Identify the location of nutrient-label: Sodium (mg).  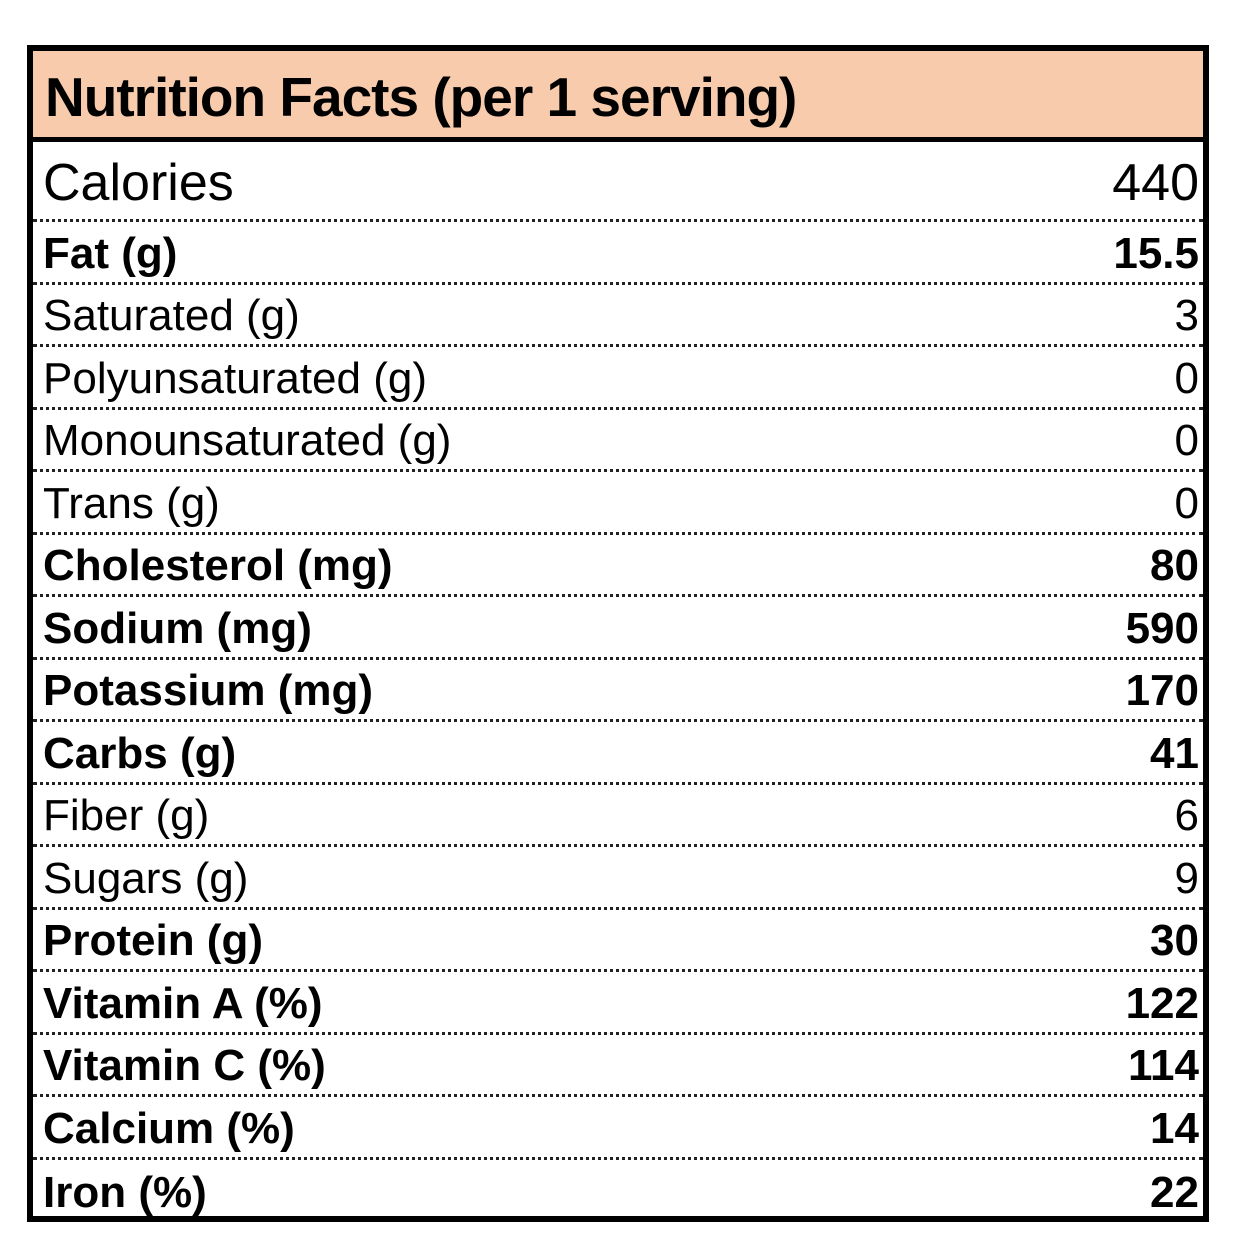
(177, 628).